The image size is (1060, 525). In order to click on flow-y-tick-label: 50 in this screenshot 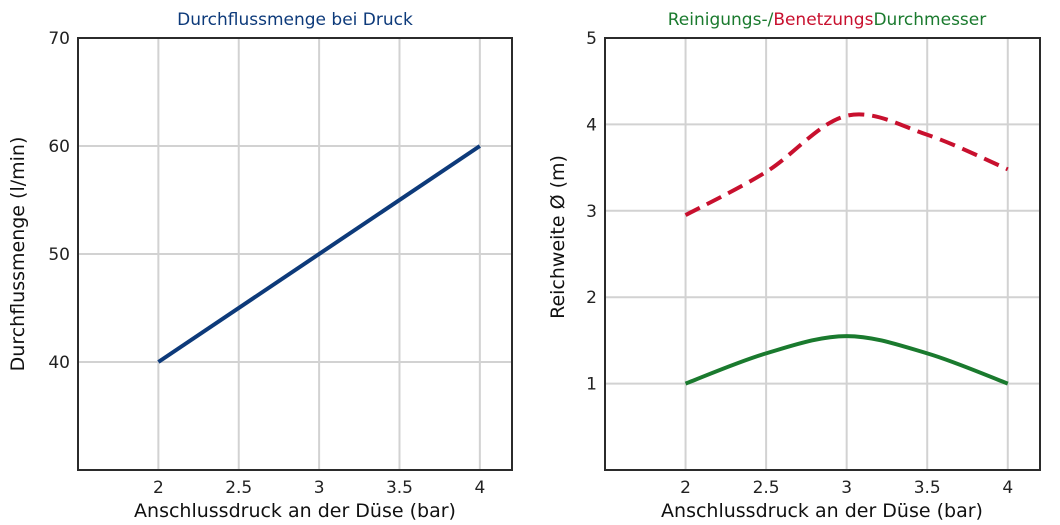, I will do `click(59, 255)`.